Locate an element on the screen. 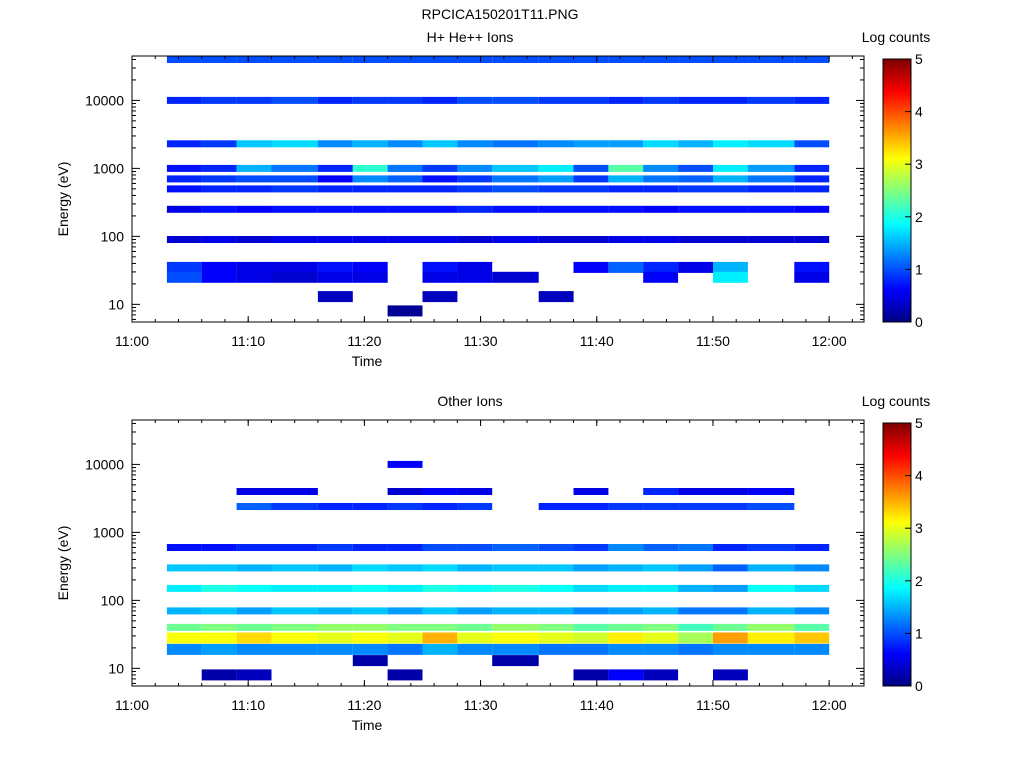  x-tick-label: 12:00 is located at coordinates (829, 705).